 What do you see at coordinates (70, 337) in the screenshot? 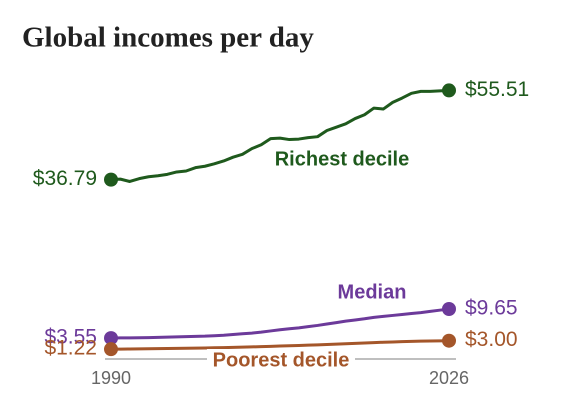
I see `value-label: $3.55` at bounding box center [70, 337].